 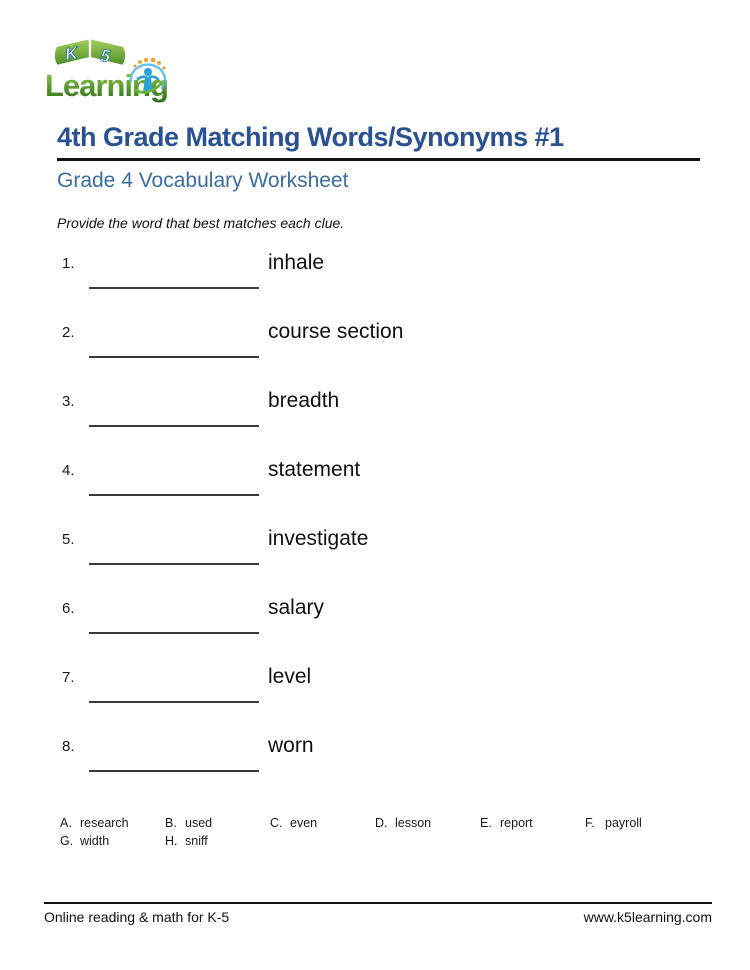 I want to click on question-number: 7., so click(x=68, y=677).